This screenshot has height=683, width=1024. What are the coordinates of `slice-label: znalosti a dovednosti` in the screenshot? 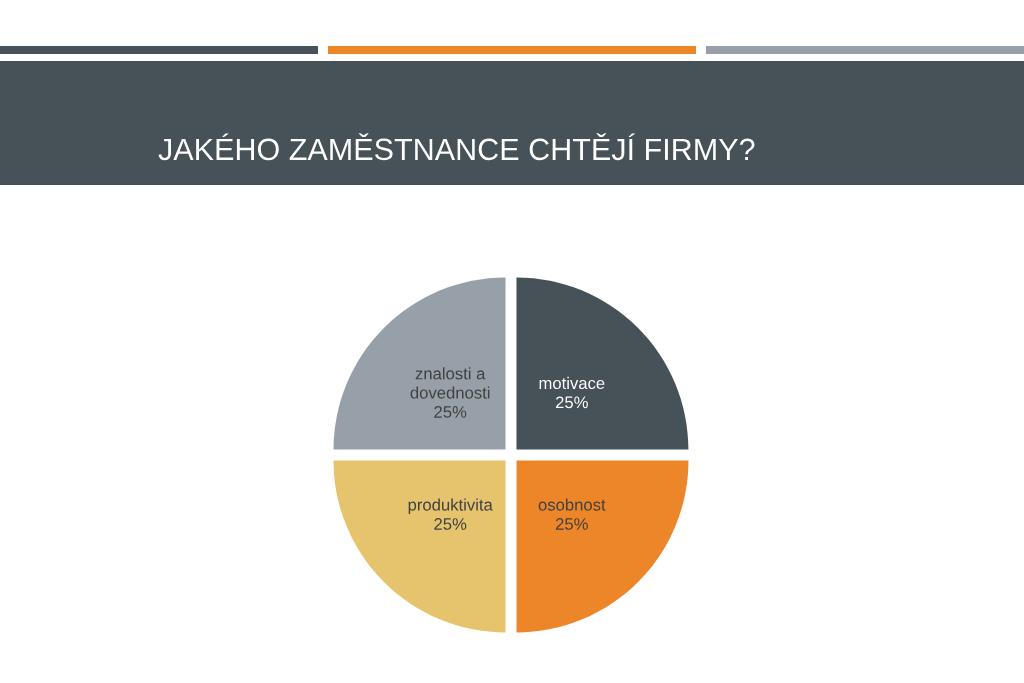 It's located at (450, 383).